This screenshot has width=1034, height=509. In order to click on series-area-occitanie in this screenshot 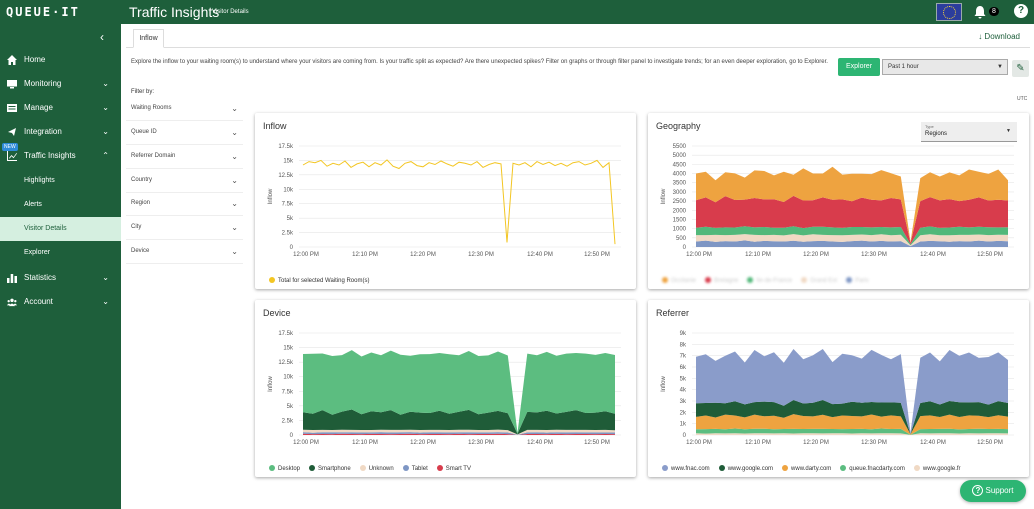, I will do `click(852, 204)`.